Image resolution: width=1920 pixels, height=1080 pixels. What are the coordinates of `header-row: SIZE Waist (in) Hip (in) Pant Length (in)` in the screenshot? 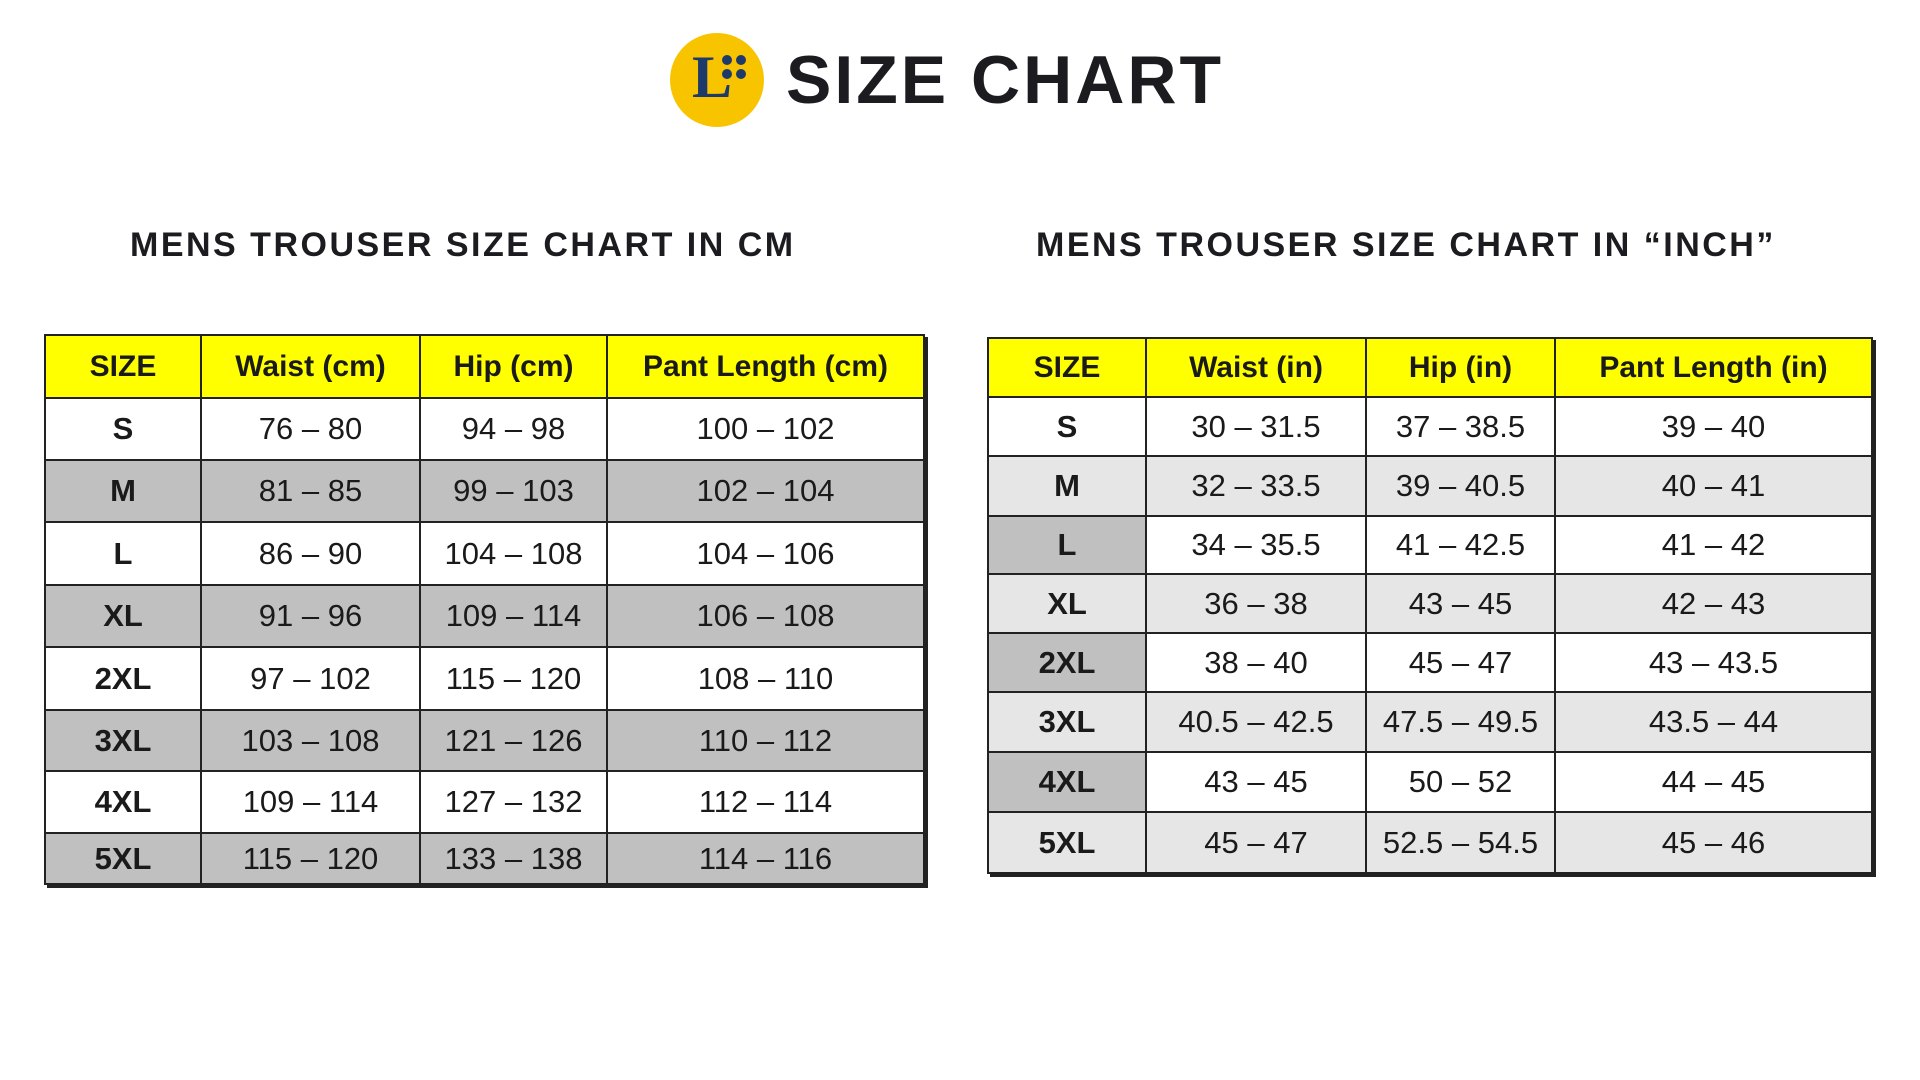 It's located at (1430, 367).